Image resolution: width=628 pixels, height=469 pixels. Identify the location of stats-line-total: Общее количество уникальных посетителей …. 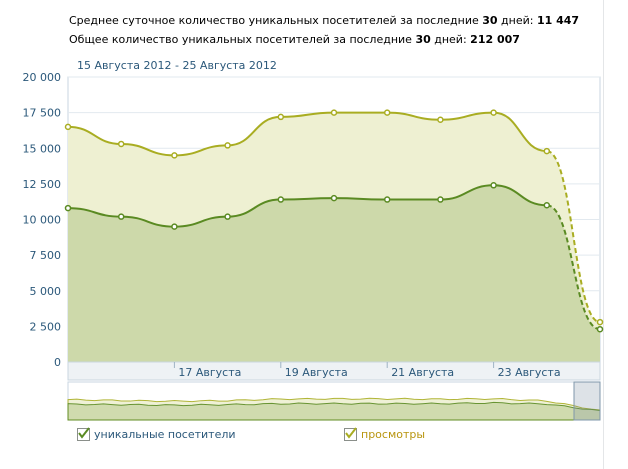
(294, 39).